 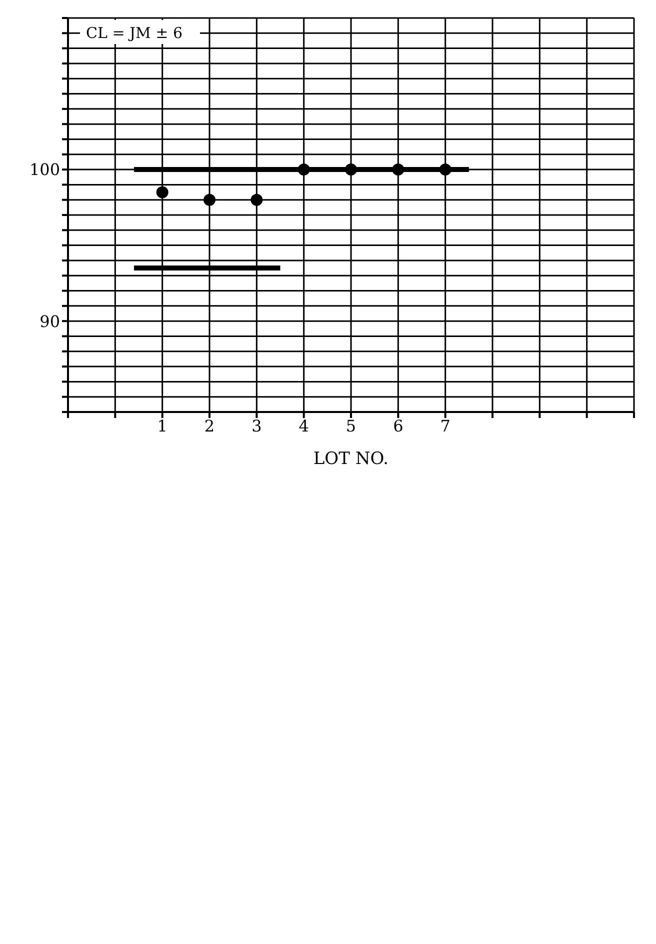 I want to click on x-tick-label: 1, so click(x=162, y=426).